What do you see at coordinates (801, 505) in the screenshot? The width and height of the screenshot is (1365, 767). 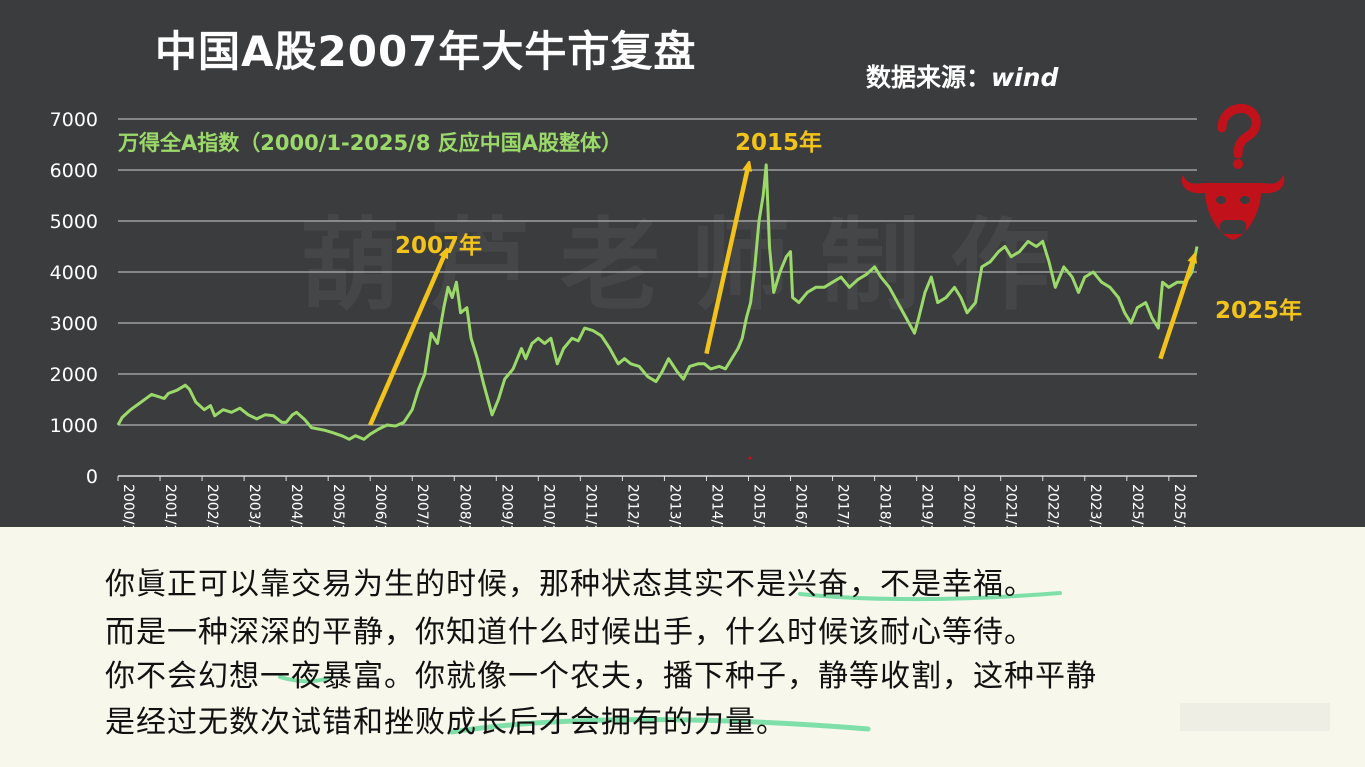 I see `x-tick-label: 2016/1` at bounding box center [801, 505].